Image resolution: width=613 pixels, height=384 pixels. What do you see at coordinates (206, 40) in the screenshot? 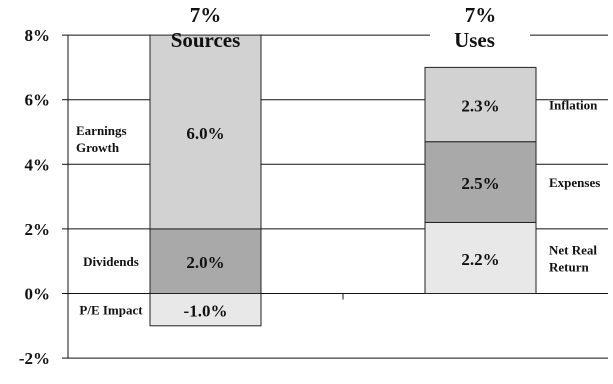
I see `bar-title-sources: Sources` at bounding box center [206, 40].